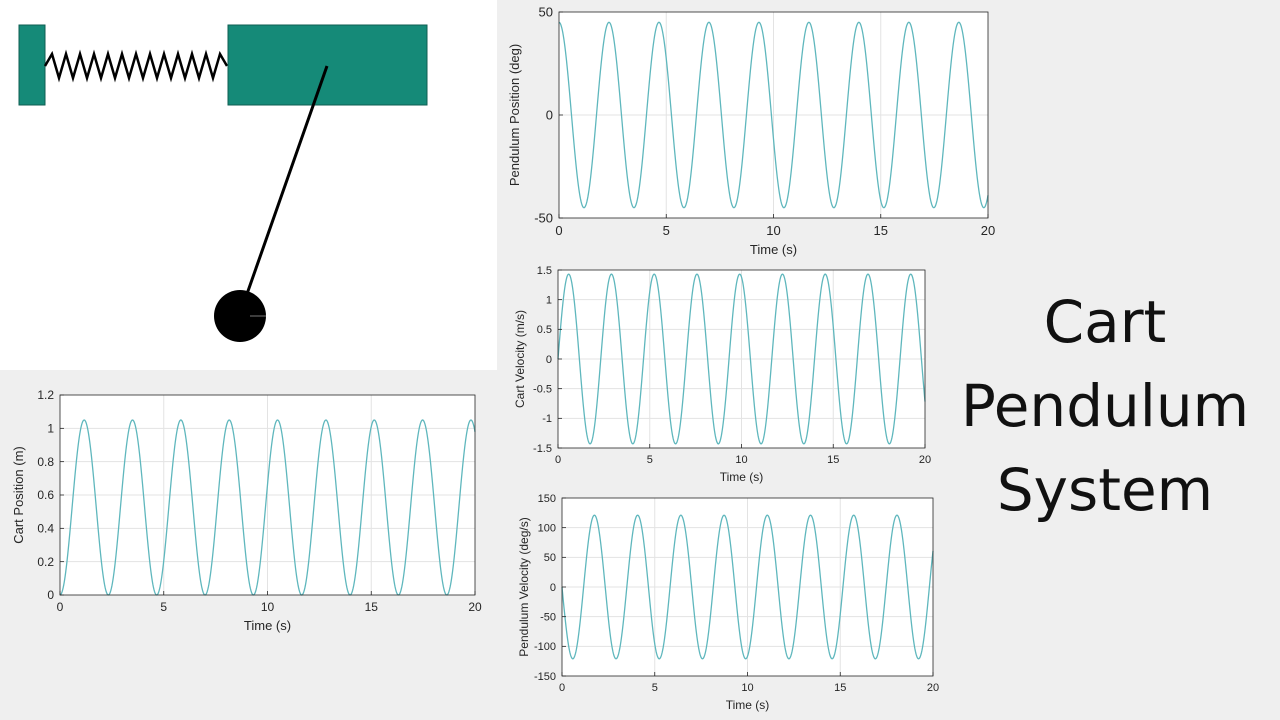 This screenshot has height=720, width=1280. Describe the element at coordinates (520, 359) in the screenshot. I see `y-axis-label: Cart Velocity (m/s)` at that location.